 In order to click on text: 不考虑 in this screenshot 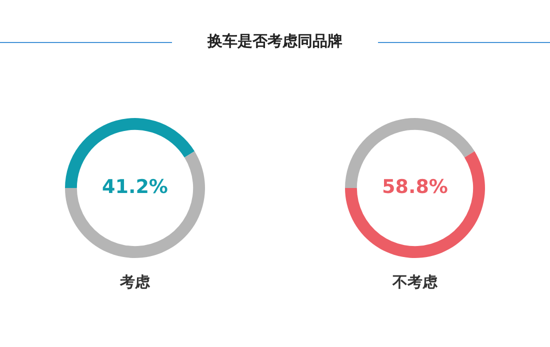, I will do `click(415, 281)`.